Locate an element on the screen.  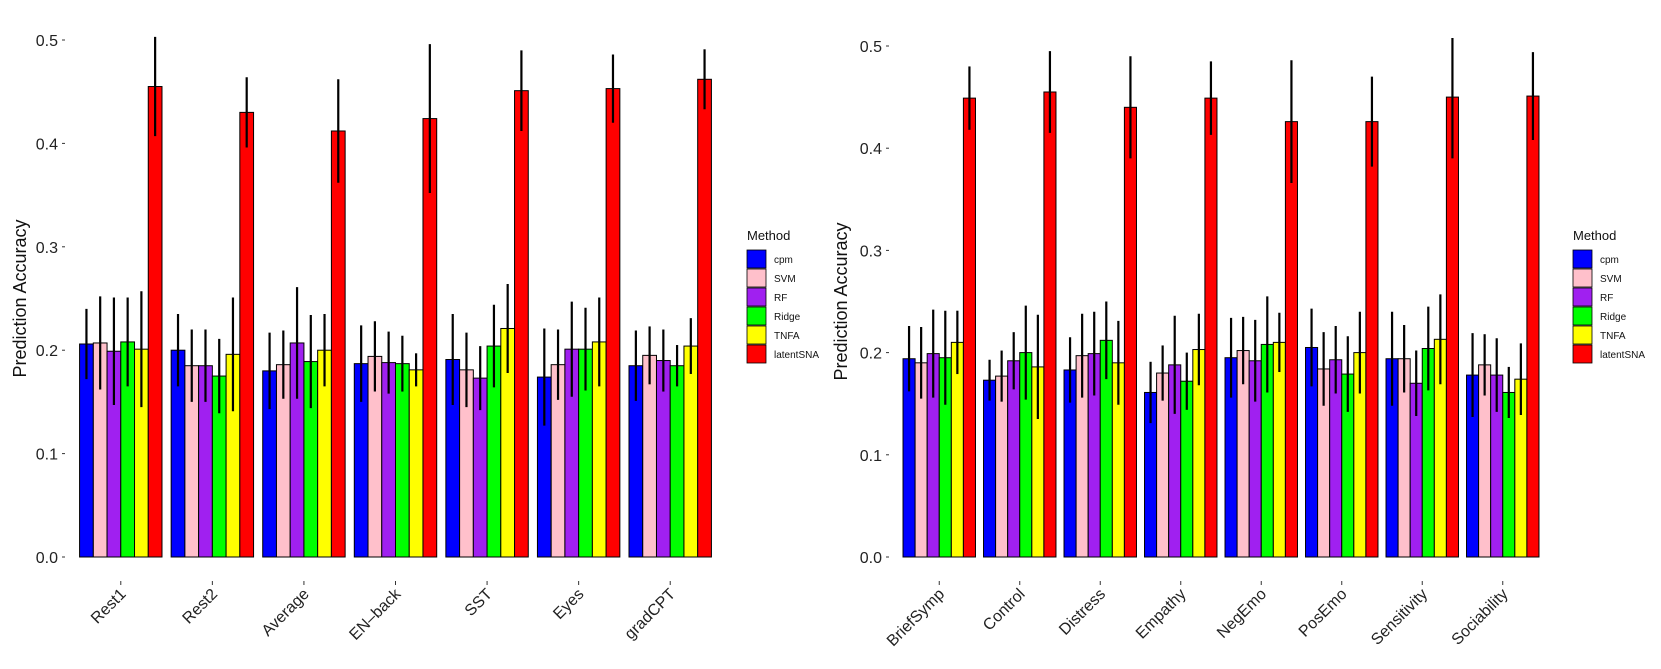
bar-rest2-latentsna is located at coordinates (247, 334).